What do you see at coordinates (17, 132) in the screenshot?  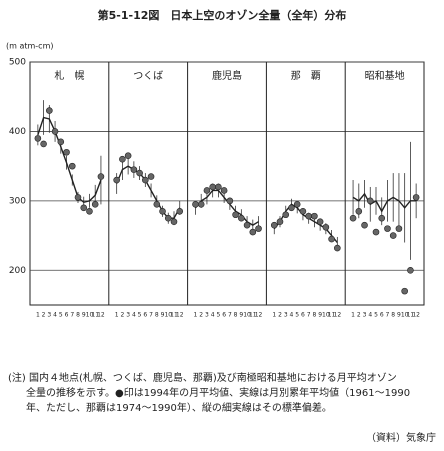 I see `y-tick-label: 400` at bounding box center [17, 132].